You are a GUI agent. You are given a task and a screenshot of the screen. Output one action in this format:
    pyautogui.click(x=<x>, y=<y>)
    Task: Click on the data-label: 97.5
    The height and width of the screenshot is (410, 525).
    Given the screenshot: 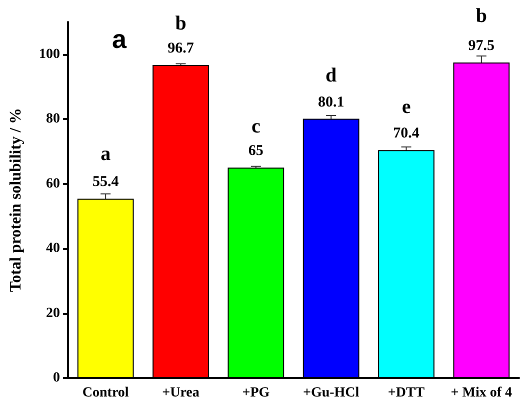 What is the action you would take?
    pyautogui.click(x=481, y=46)
    